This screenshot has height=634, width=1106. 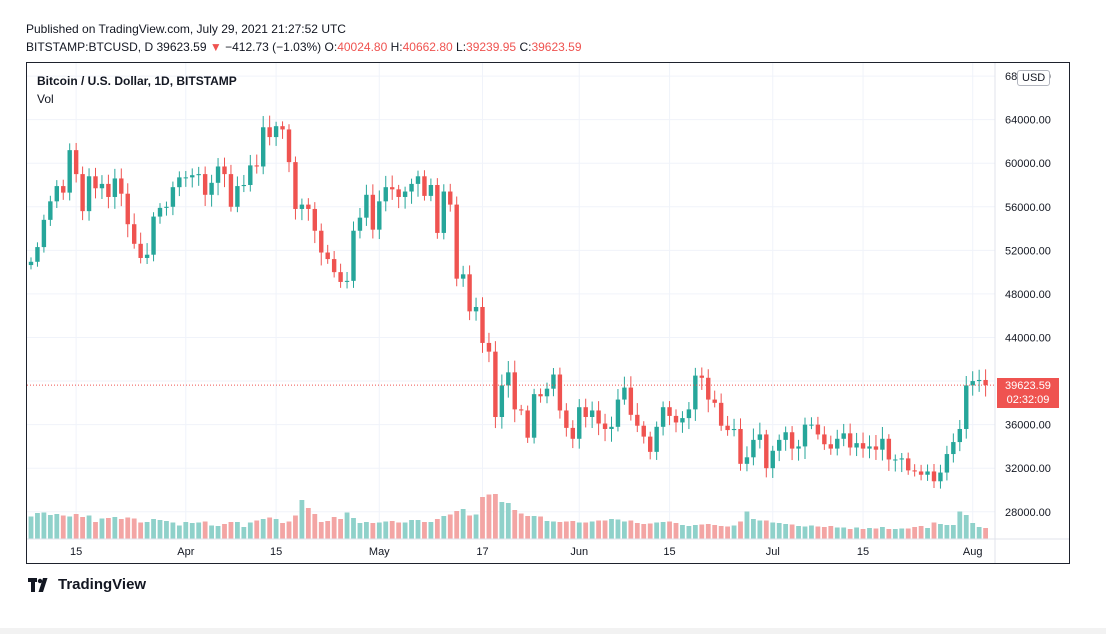 I want to click on low-label: L:, so click(x=461, y=47).